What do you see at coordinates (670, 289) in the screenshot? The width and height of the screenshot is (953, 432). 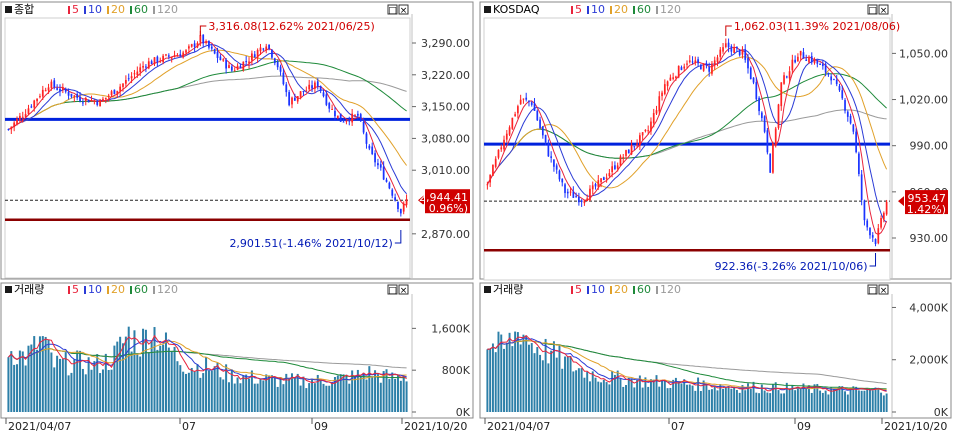 I see `ma-legend-label-120: 120` at bounding box center [670, 289].